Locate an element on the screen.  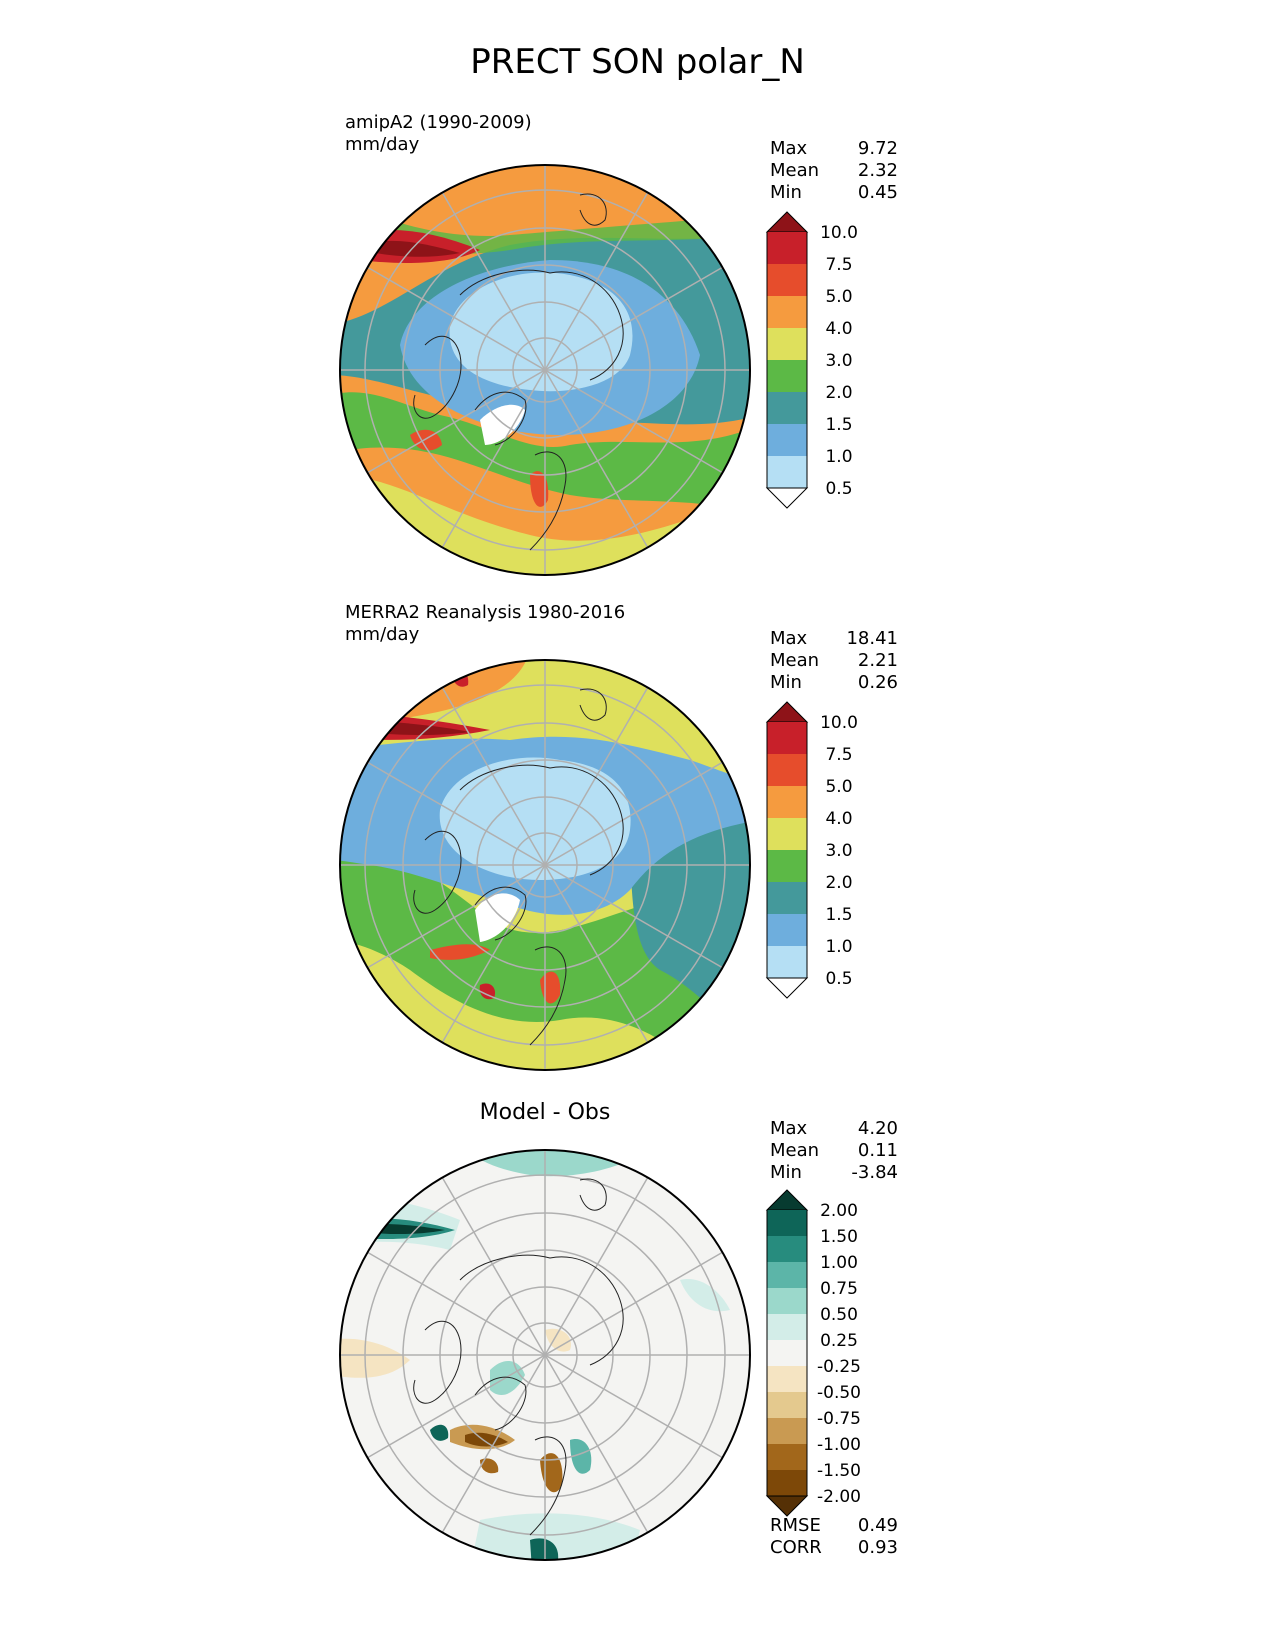
stat-row: Min -3.84 is located at coordinates (834, 1173).